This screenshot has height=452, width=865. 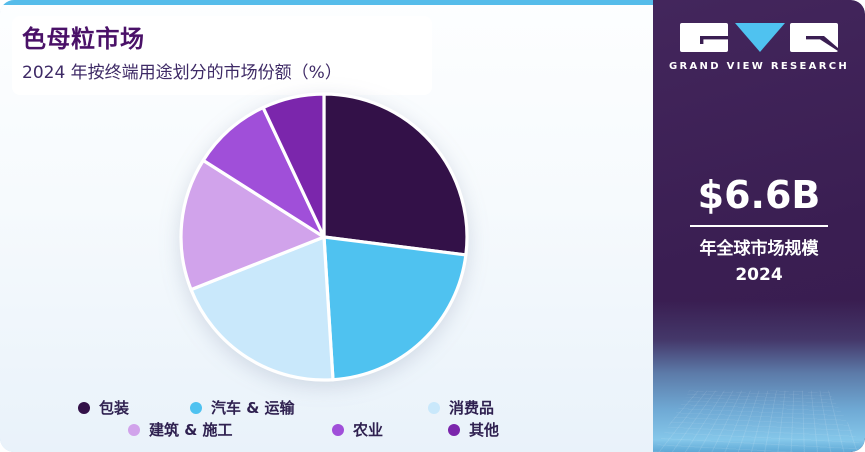 What do you see at coordinates (395, 308) in the screenshot?
I see `pie-slice-automotive-transportation` at bounding box center [395, 308].